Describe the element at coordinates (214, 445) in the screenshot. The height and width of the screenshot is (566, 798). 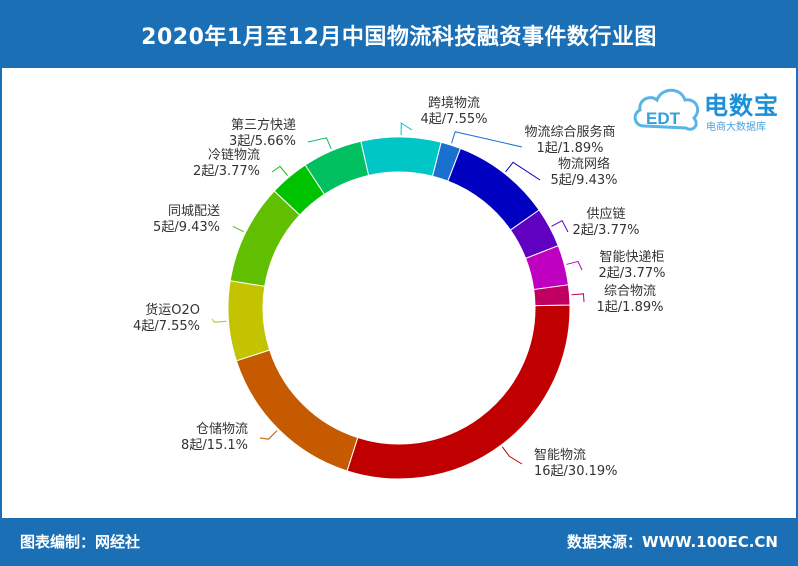
I see `slice-value-label: 8起/15.1%` at that location.